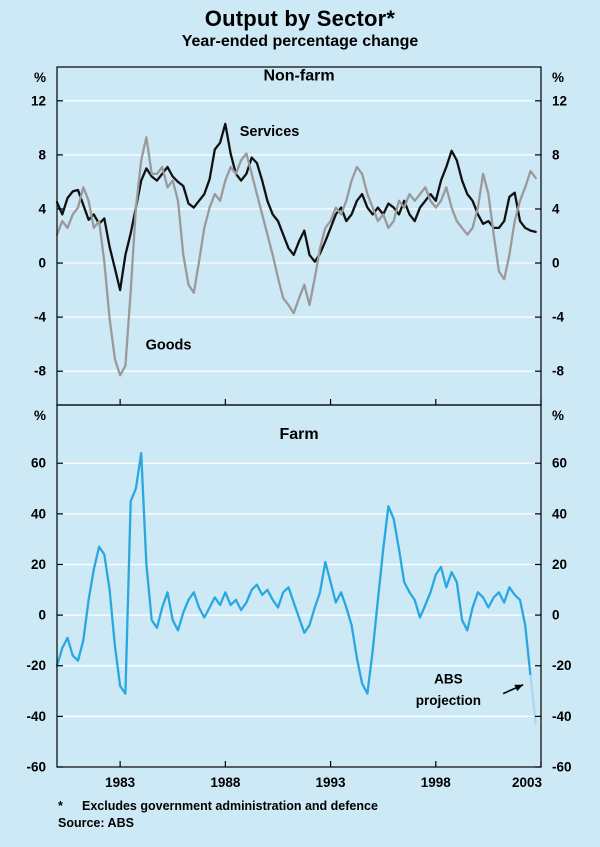 Image resolution: width=600 pixels, height=847 pixels. I want to click on footnote-marker: *, so click(60, 806).